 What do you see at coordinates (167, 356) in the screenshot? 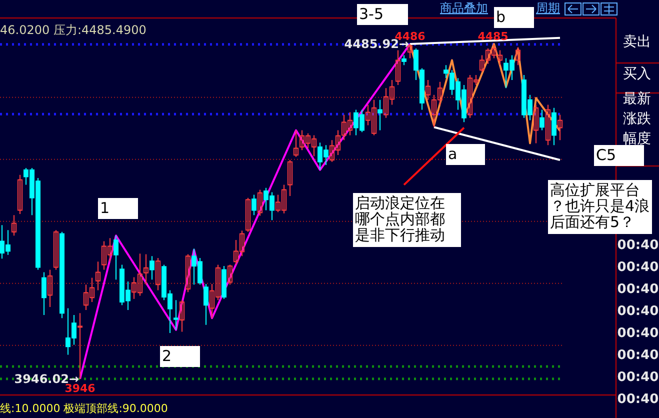
I see `annotation: 2` at bounding box center [167, 356].